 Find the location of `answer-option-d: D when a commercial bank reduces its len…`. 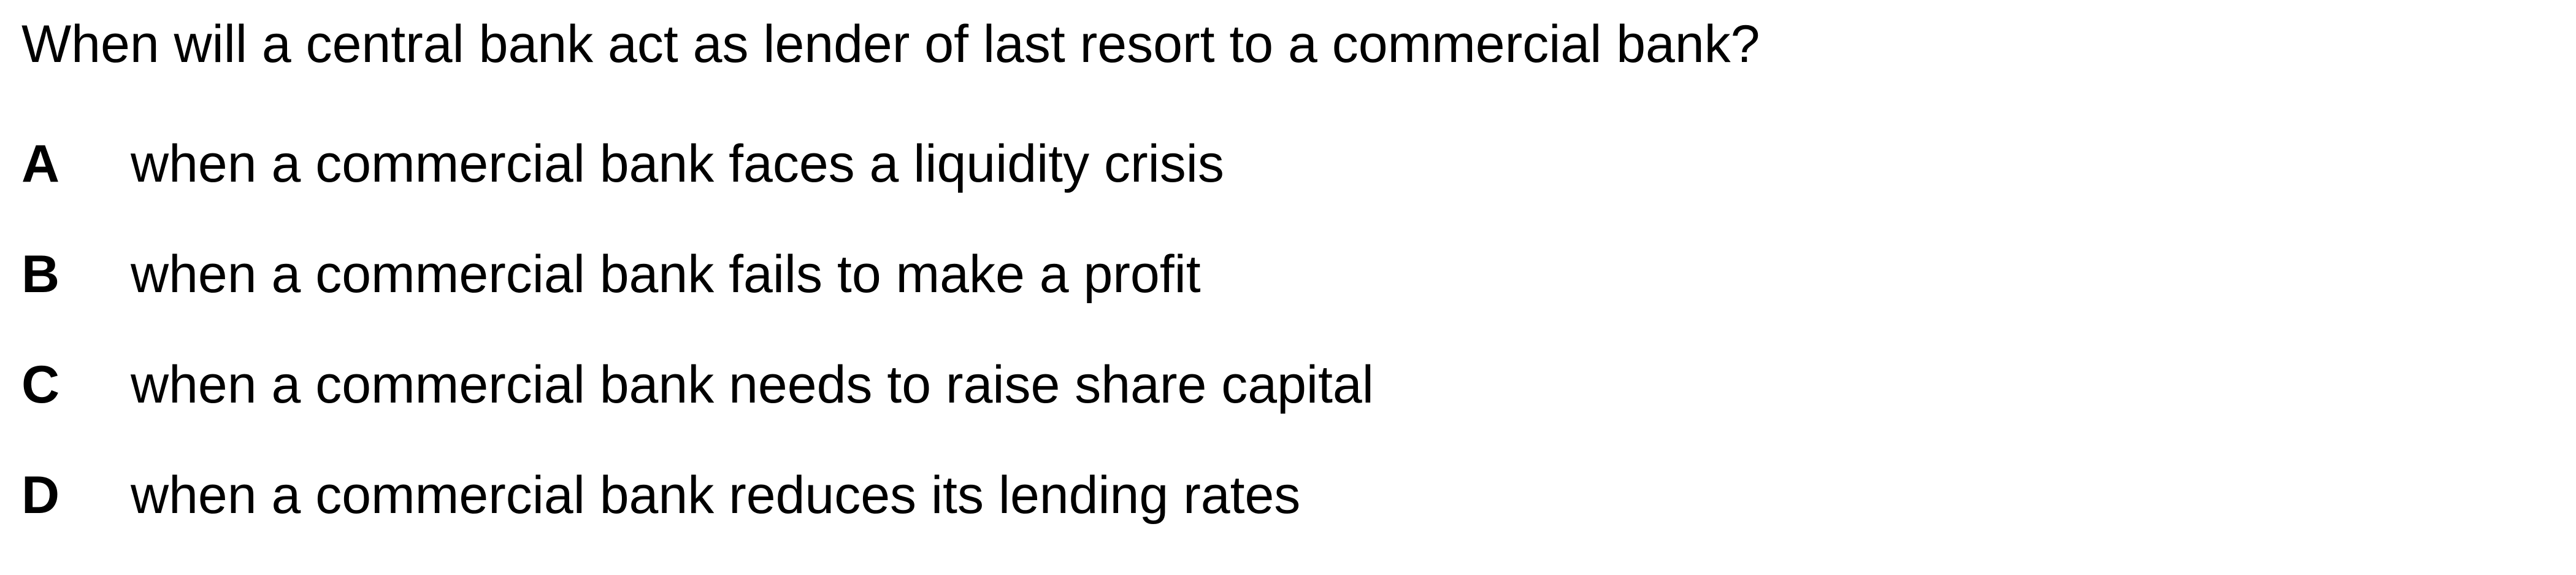

answer-option-d: D when a commercial bank reduces its len… is located at coordinates (697, 520).